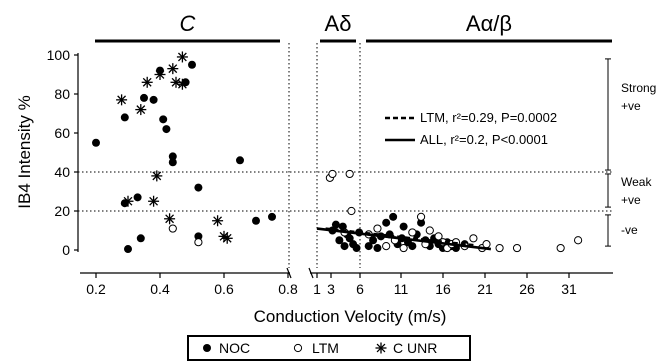 This screenshot has width=660, height=362. Describe the element at coordinates (489, 23) in the screenshot. I see `panel-label: Aα/β` at that location.